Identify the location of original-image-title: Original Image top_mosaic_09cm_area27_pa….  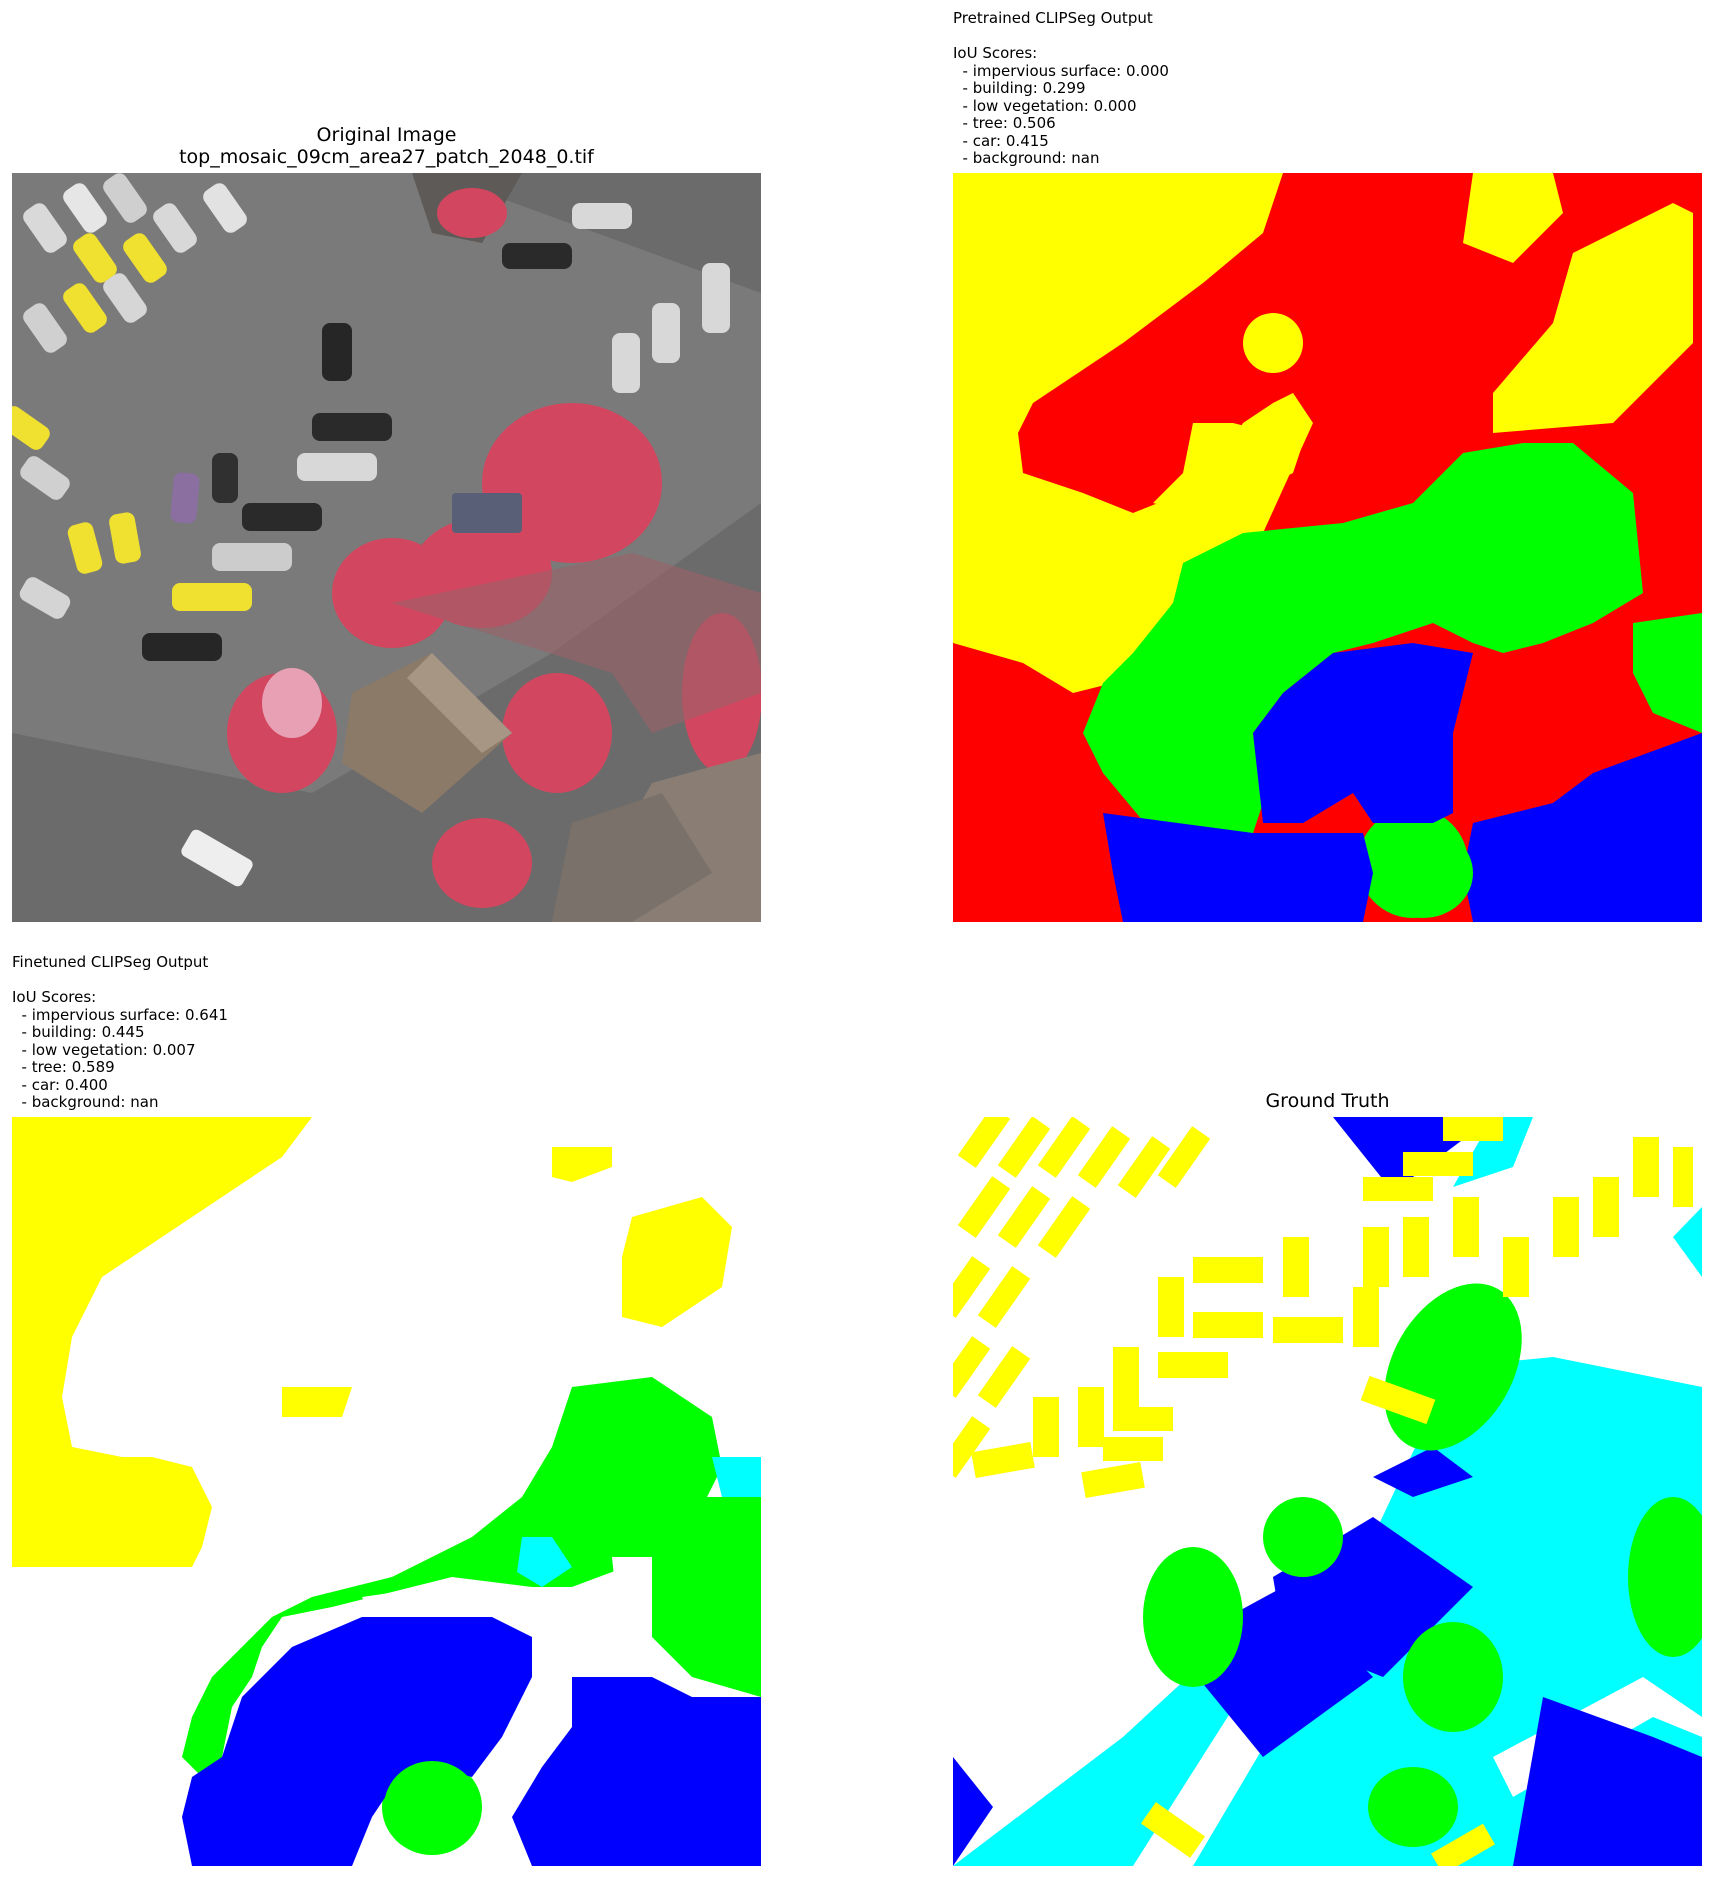
(386, 146).